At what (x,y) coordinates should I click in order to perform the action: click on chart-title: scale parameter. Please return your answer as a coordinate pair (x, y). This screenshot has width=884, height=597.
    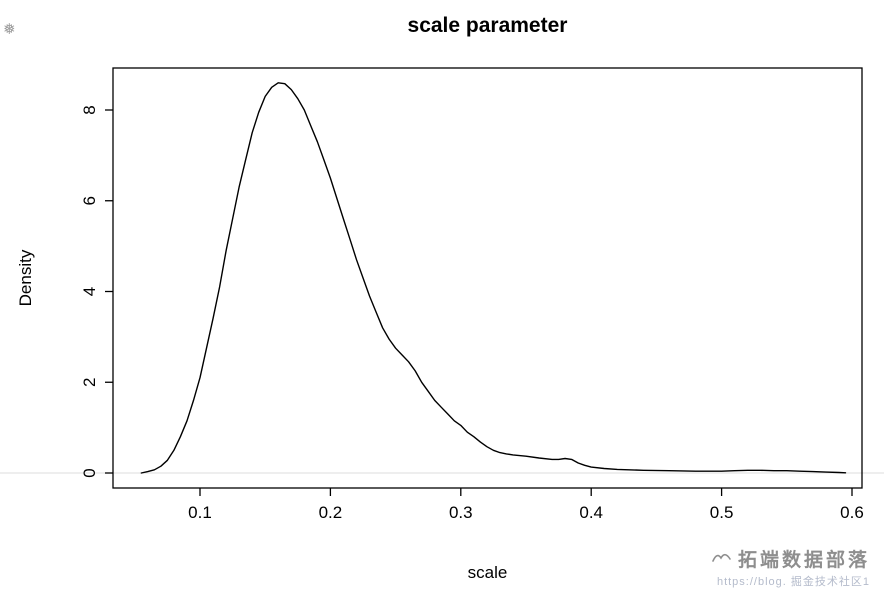
    Looking at the image, I should click on (487, 25).